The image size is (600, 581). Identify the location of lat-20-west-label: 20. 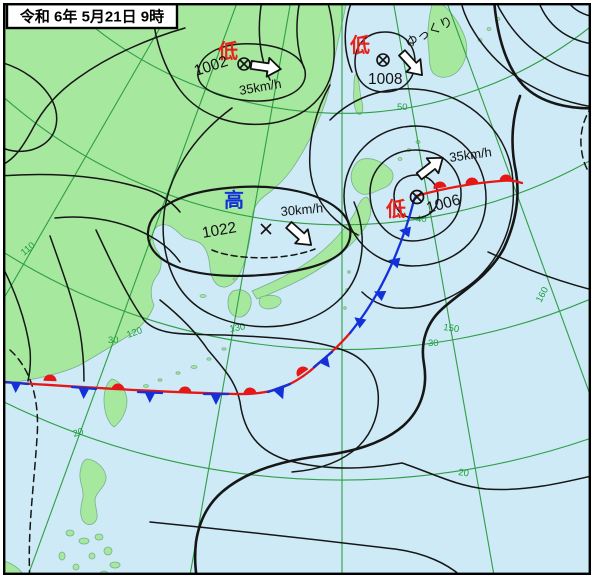
(78, 433).